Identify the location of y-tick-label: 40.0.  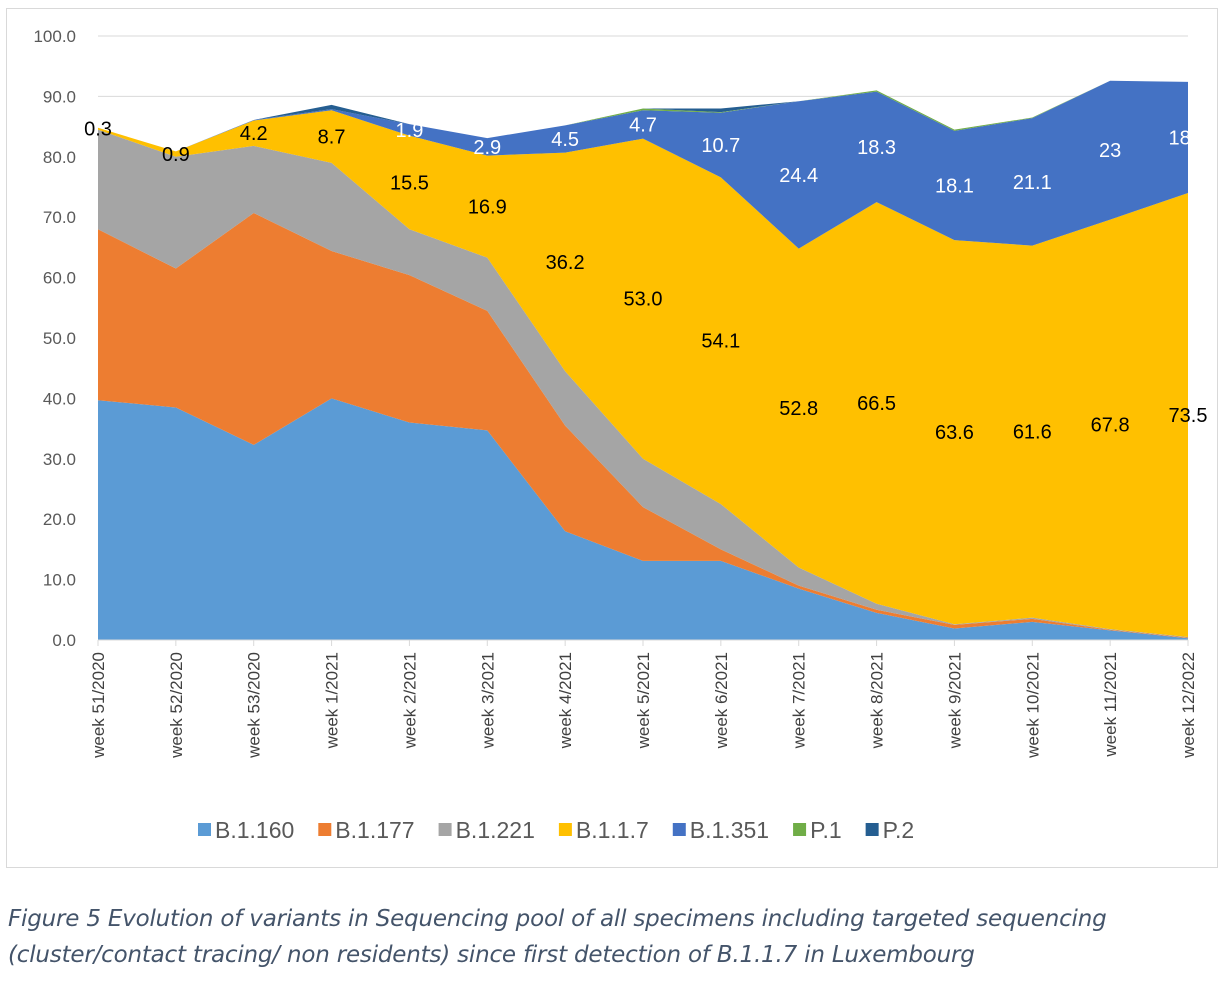
(59, 398).